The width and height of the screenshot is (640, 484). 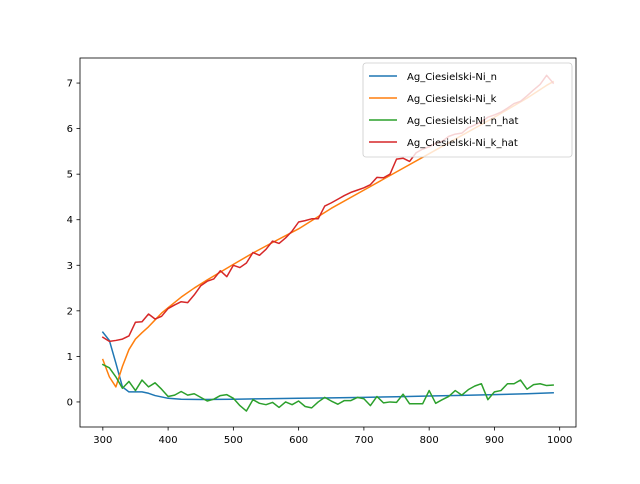 I want to click on legend-label: Ag_Ciesielski-Ni_n, so click(x=452, y=77).